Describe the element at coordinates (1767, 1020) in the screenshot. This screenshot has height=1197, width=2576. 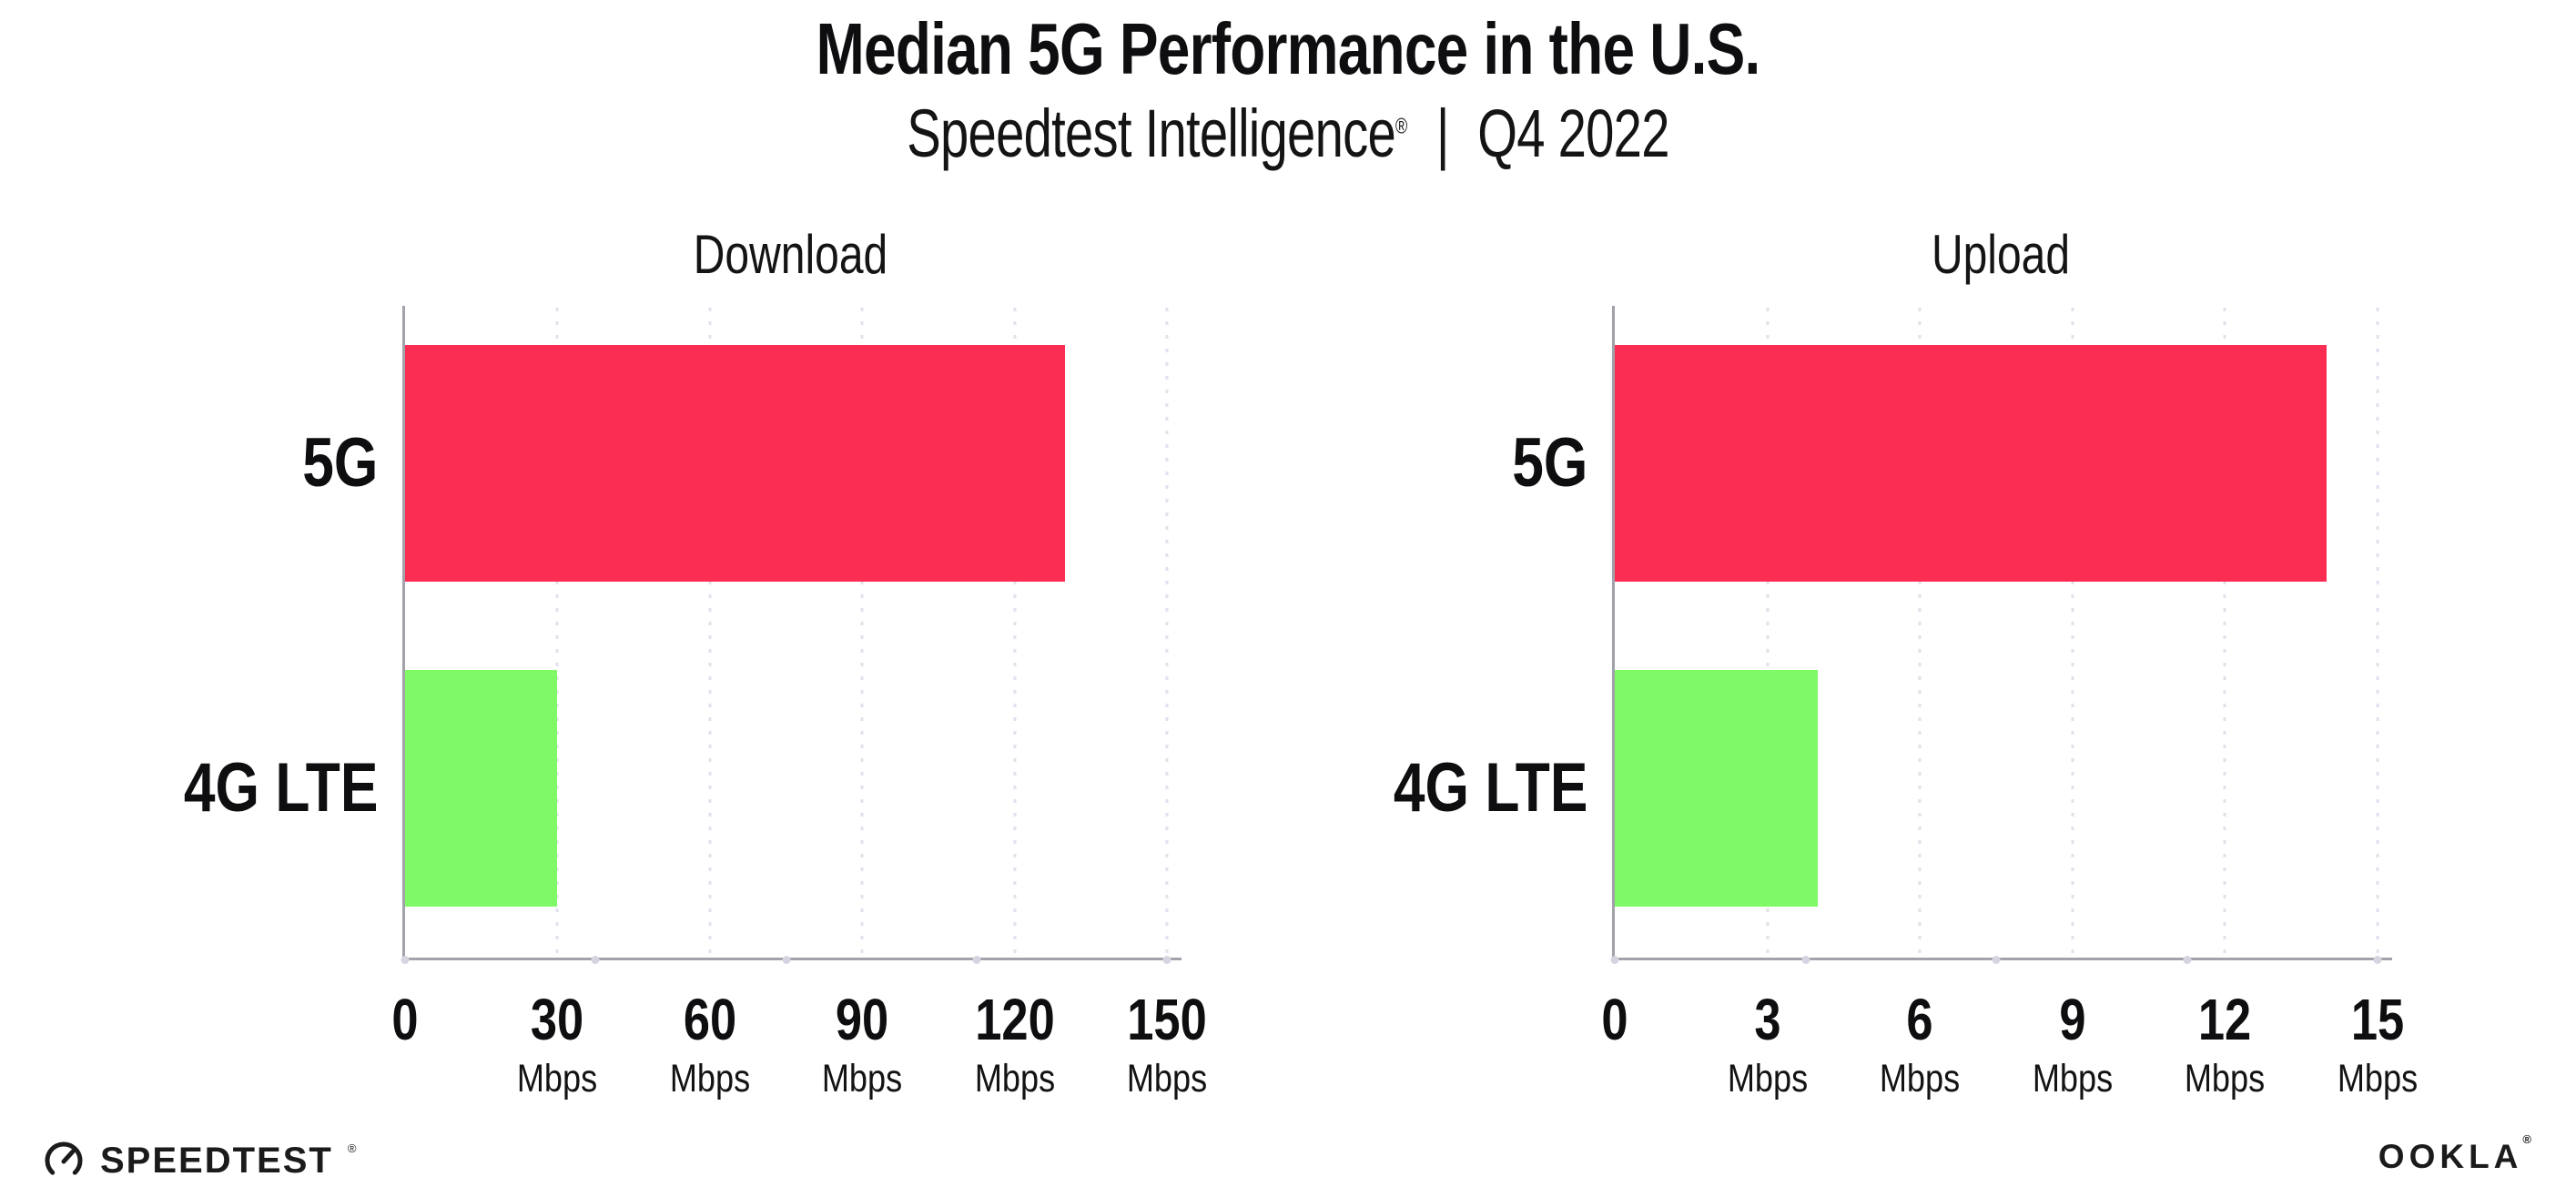
I see `tick-value: 3` at that location.